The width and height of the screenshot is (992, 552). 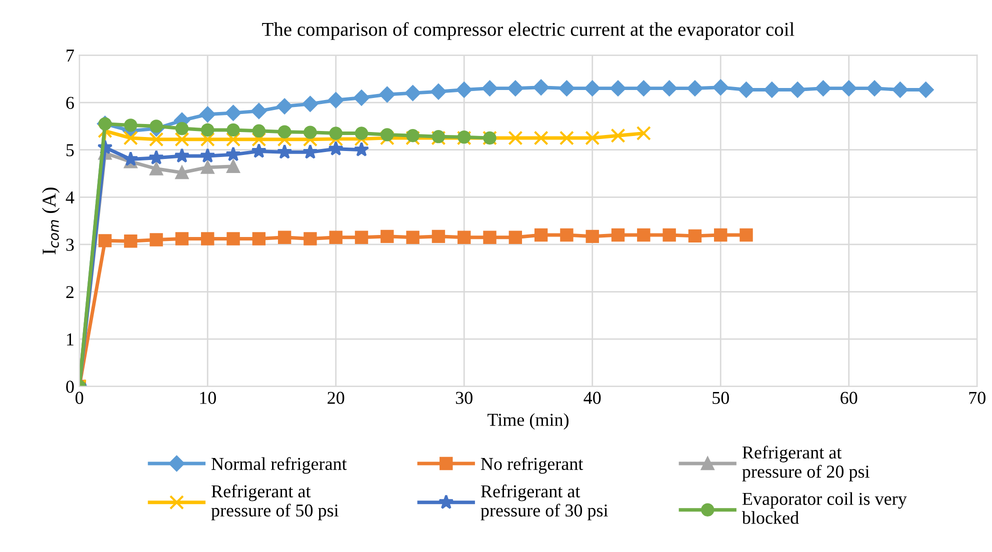 I want to click on y-tick-label: 4, so click(x=70, y=198).